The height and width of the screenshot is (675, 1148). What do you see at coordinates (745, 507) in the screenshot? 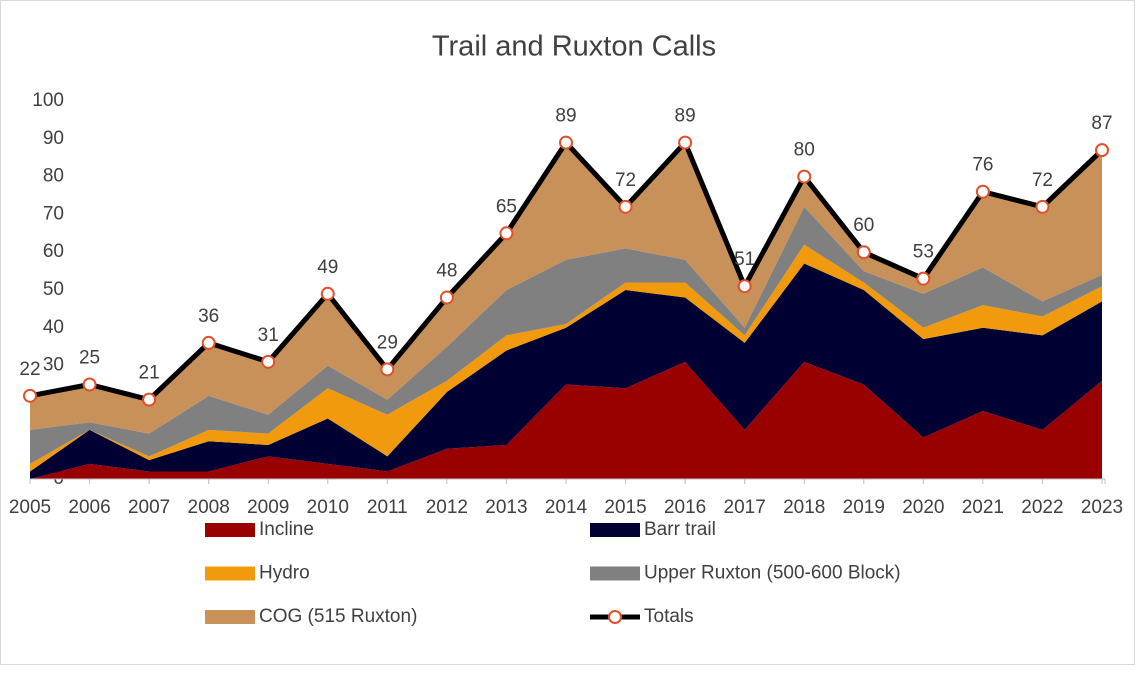
I see `x-tick-label: 2017` at bounding box center [745, 507].